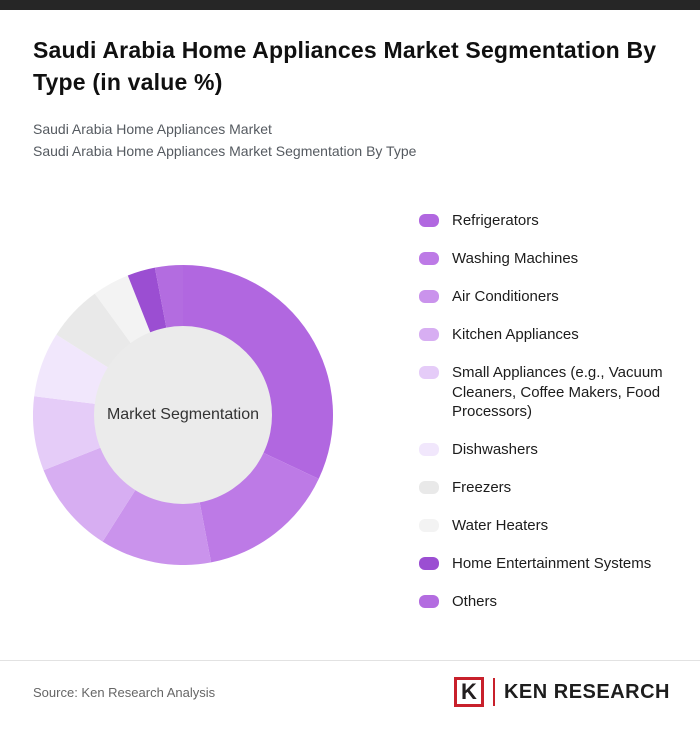 The width and height of the screenshot is (700, 736). What do you see at coordinates (500, 526) in the screenshot?
I see `legend-label: Water Heaters` at bounding box center [500, 526].